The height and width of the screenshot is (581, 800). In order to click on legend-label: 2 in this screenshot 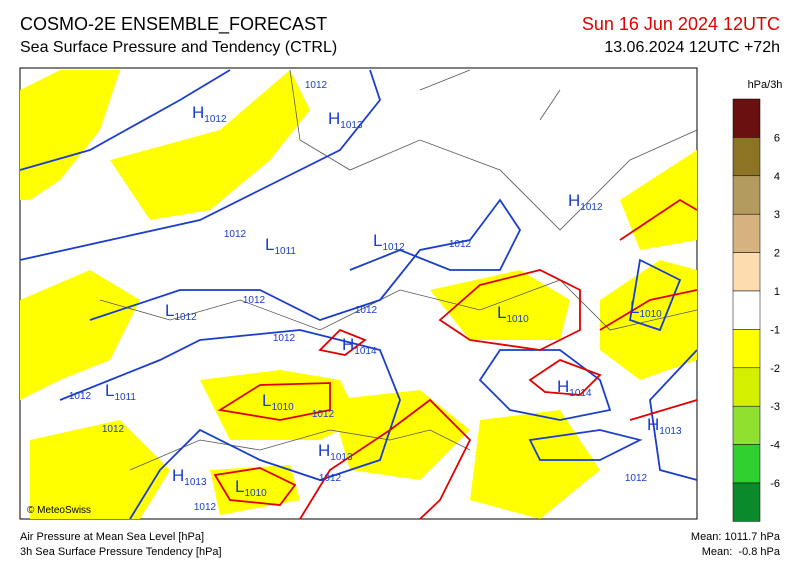, I will do `click(777, 254)`.